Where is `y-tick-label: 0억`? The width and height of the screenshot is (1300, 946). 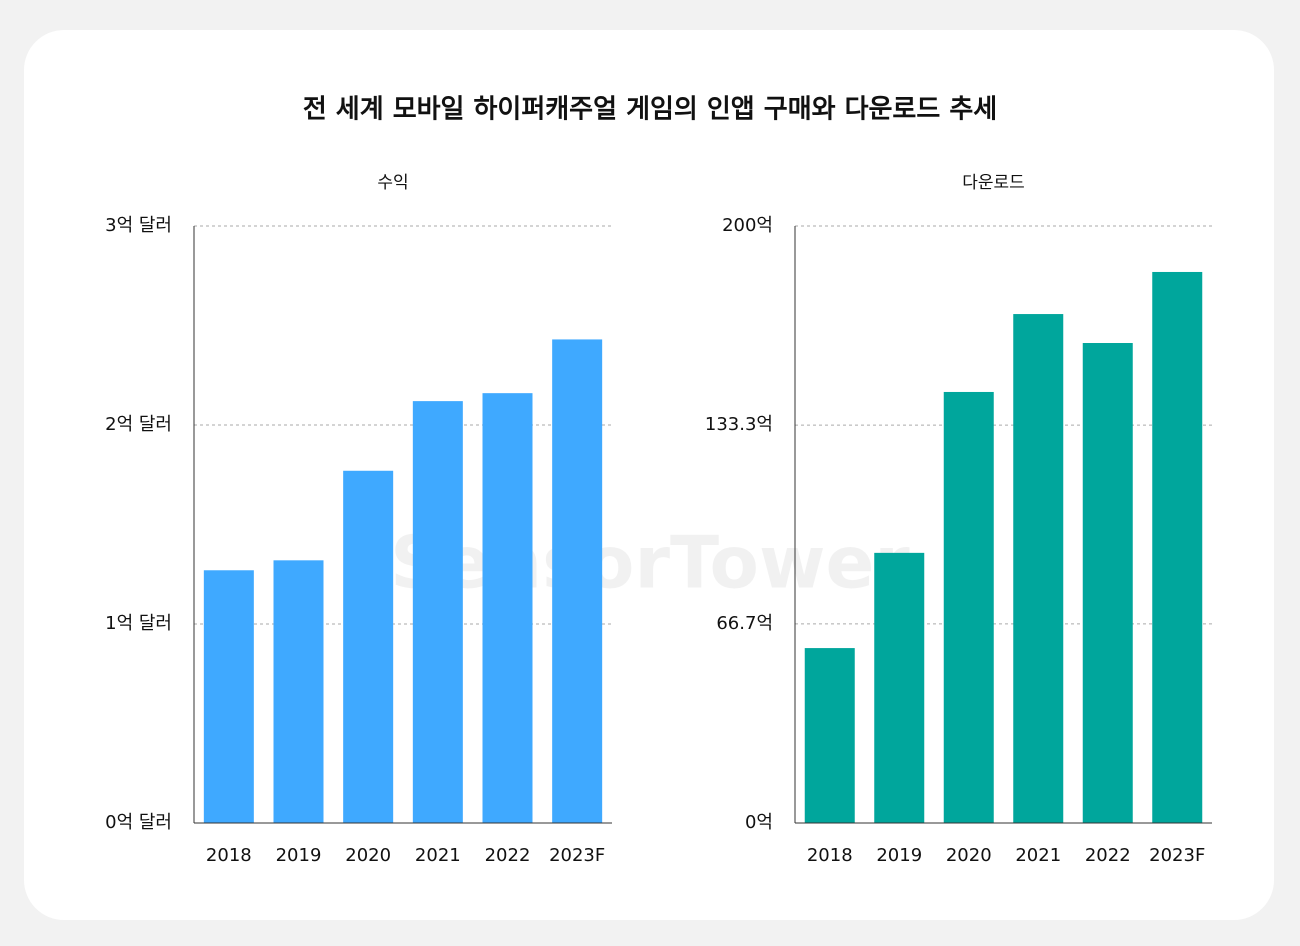 y-tick-label: 0억 is located at coordinates (759, 822).